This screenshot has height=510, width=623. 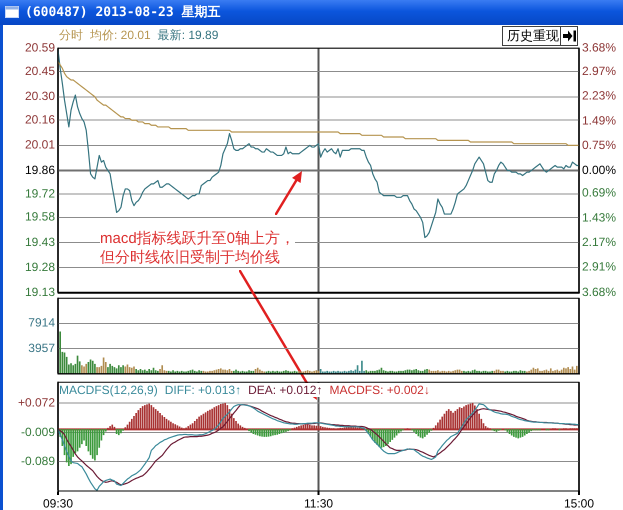 What do you see at coordinates (58, 503) in the screenshot?
I see `x-tick-label: 09:30` at bounding box center [58, 503].